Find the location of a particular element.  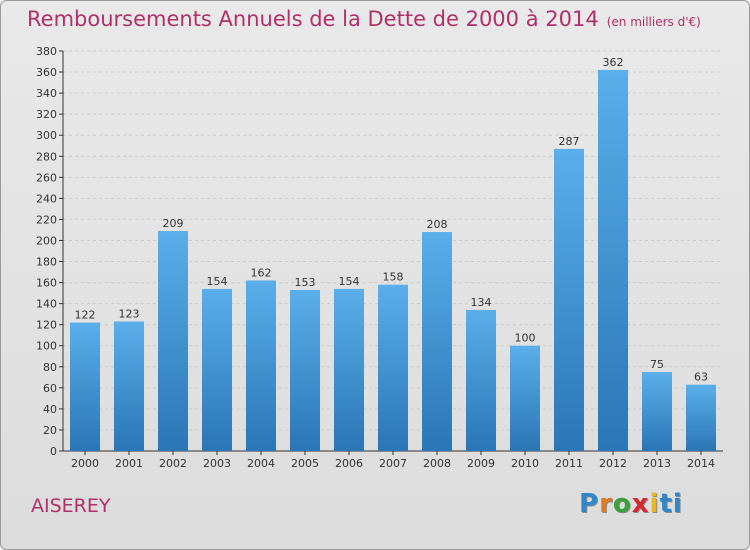

data-label: 158 is located at coordinates (393, 277).